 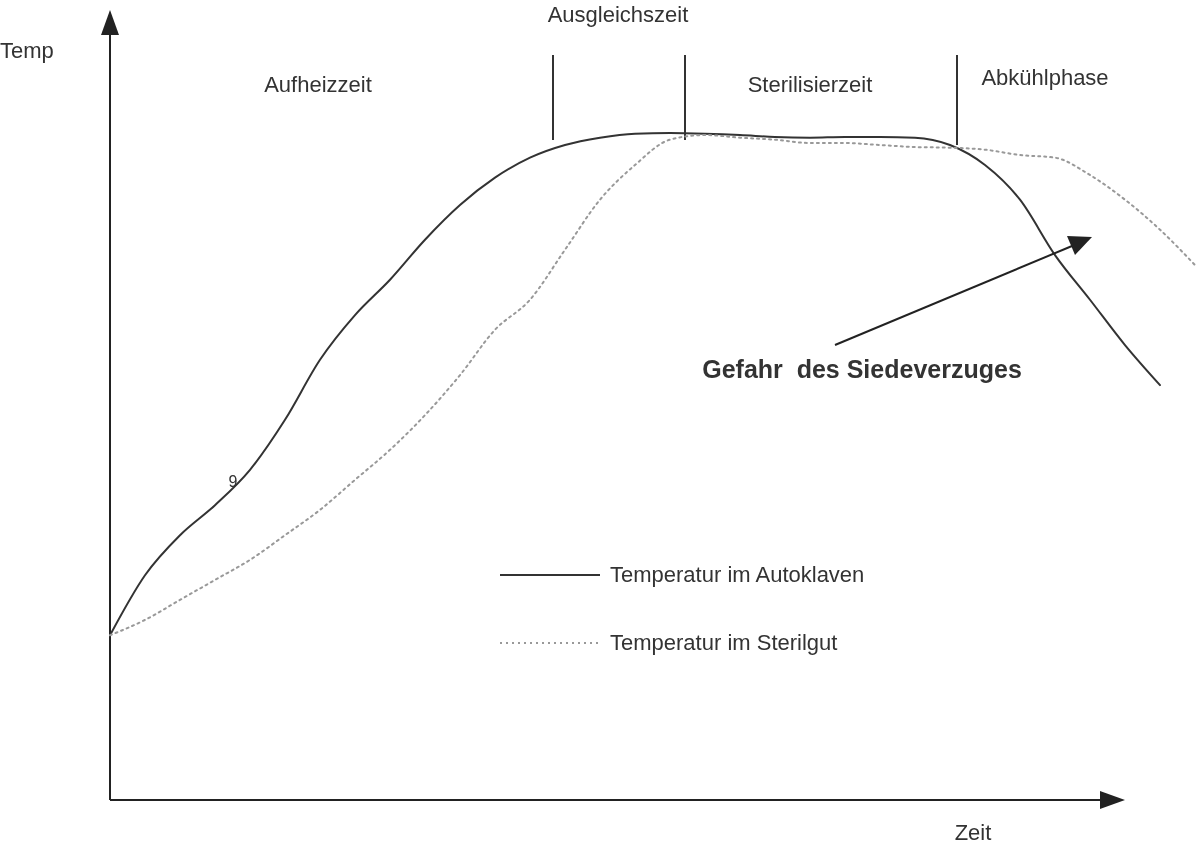 What do you see at coordinates (233, 481) in the screenshot?
I see `annotation: 9` at bounding box center [233, 481].